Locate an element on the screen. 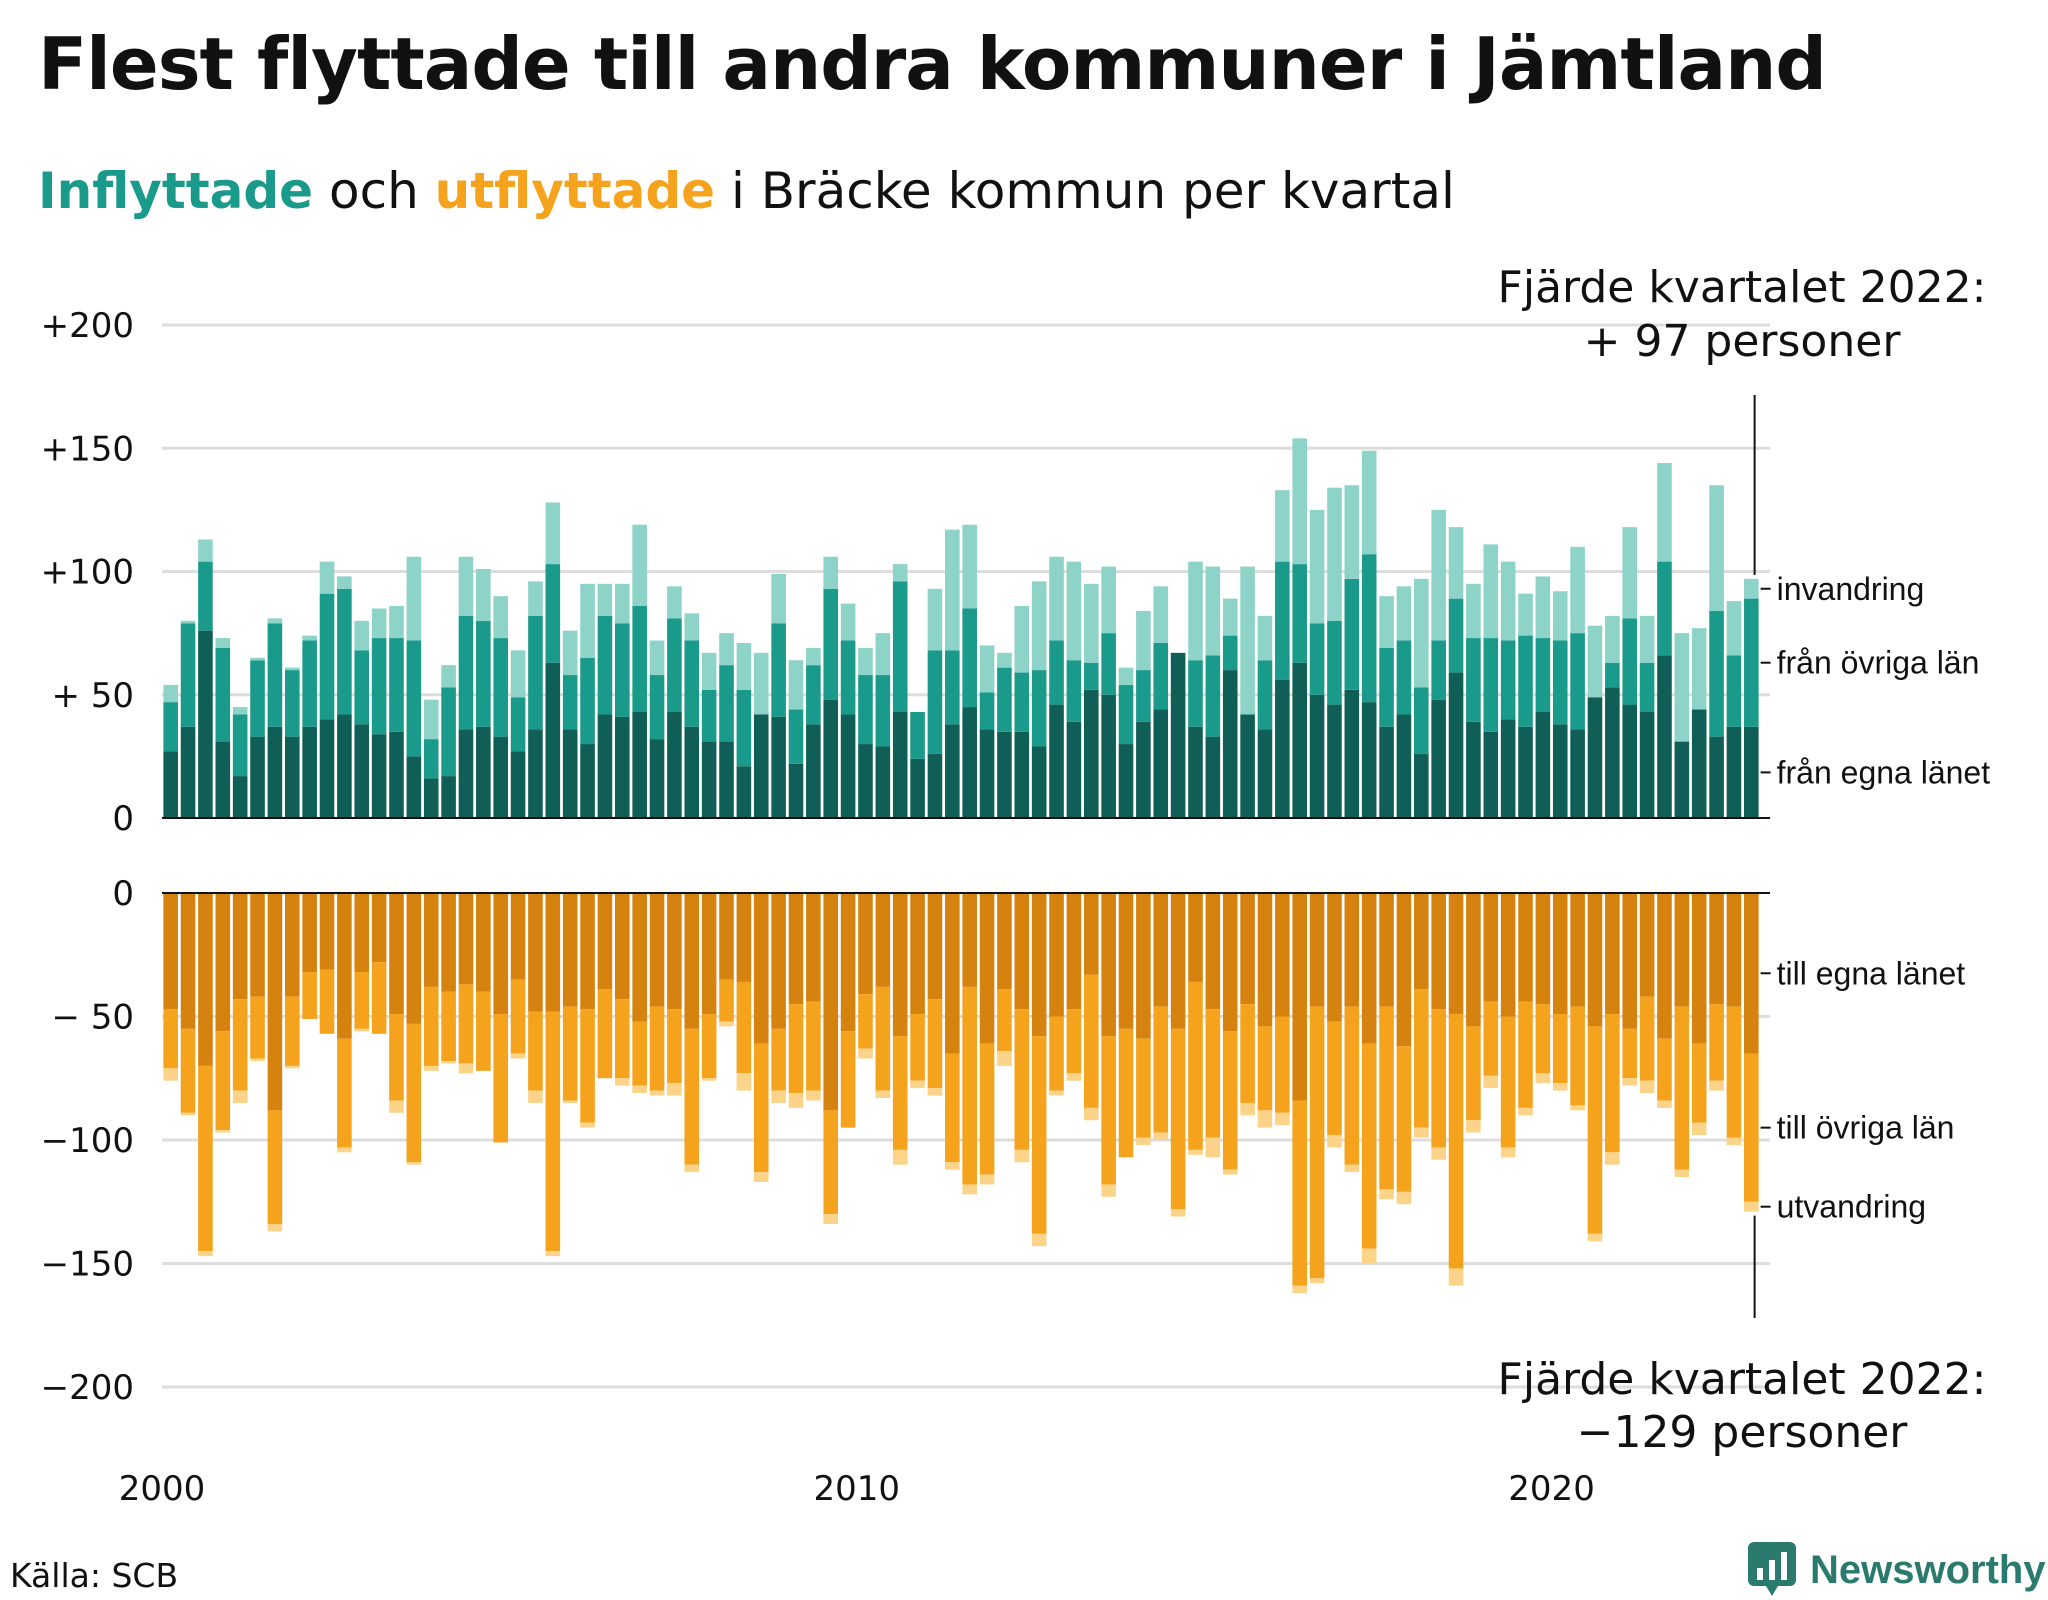 The width and height of the screenshot is (2048, 1600). y-tick-label-bottom: −100 is located at coordinates (87, 1141).